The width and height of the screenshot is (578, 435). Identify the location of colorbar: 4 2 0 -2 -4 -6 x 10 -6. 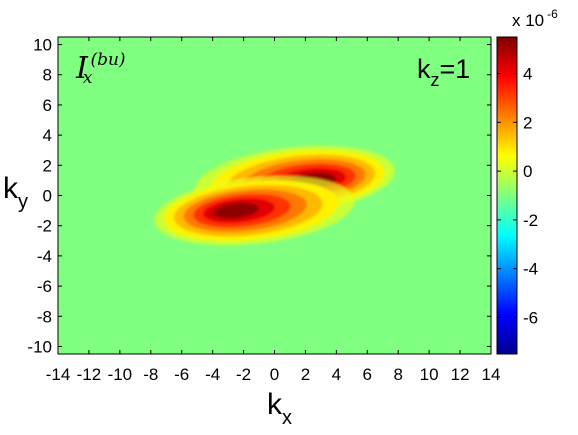
(527, 181).